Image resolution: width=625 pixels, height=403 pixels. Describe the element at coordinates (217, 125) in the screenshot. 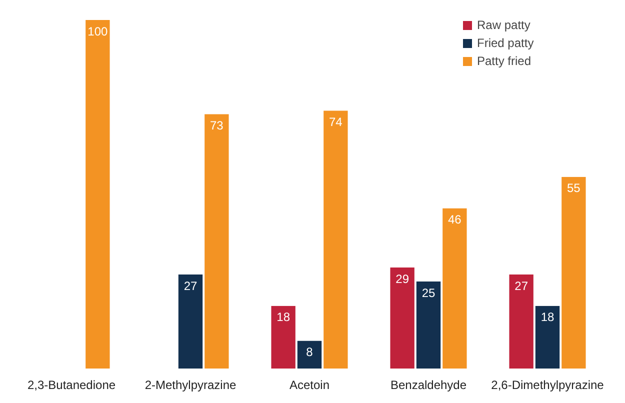

I see `data-label: 73` at that location.